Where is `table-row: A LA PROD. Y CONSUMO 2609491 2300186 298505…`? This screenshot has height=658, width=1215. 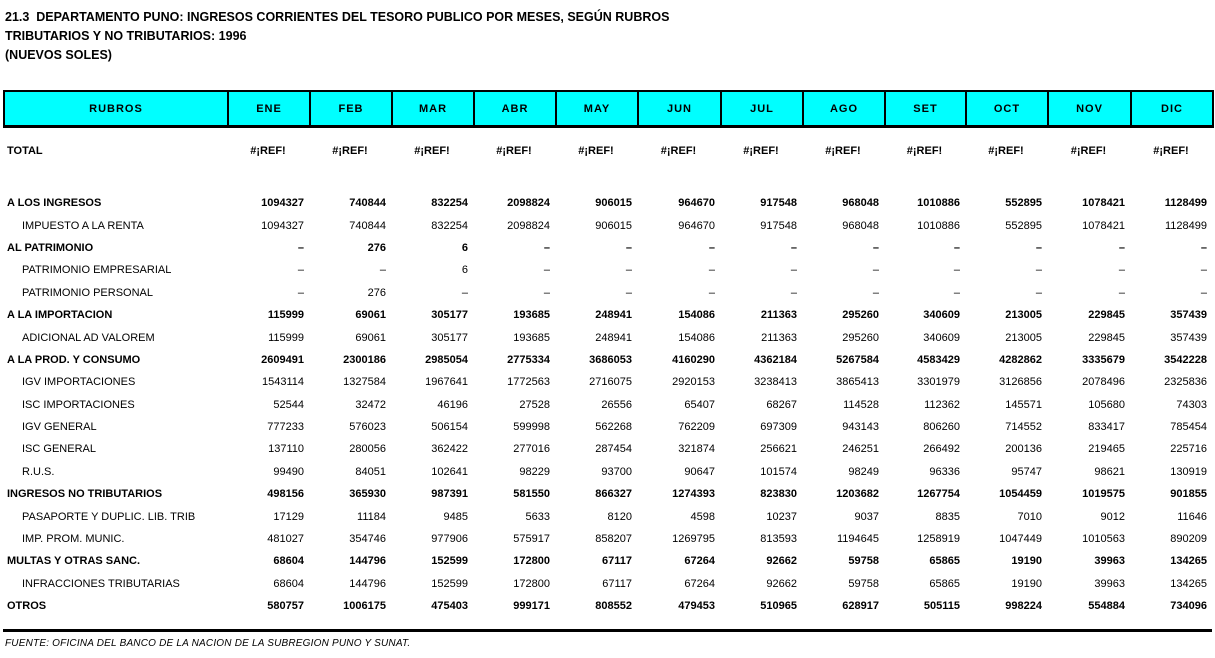 table-row: A LA PROD. Y CONSUMO 2609491 2300186 298505… is located at coordinates (607, 360).